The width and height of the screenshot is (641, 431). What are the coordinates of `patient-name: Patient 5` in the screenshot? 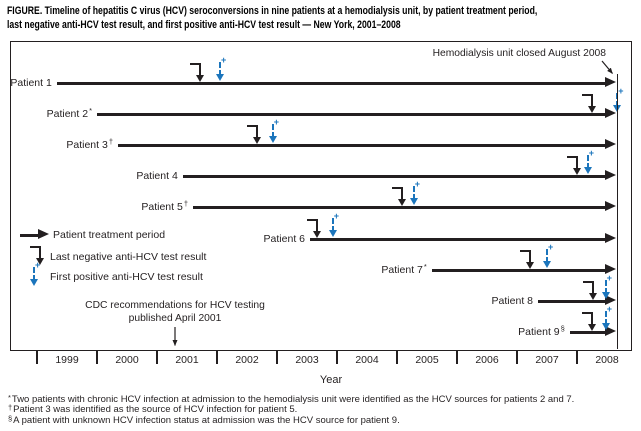 It's located at (162, 206).